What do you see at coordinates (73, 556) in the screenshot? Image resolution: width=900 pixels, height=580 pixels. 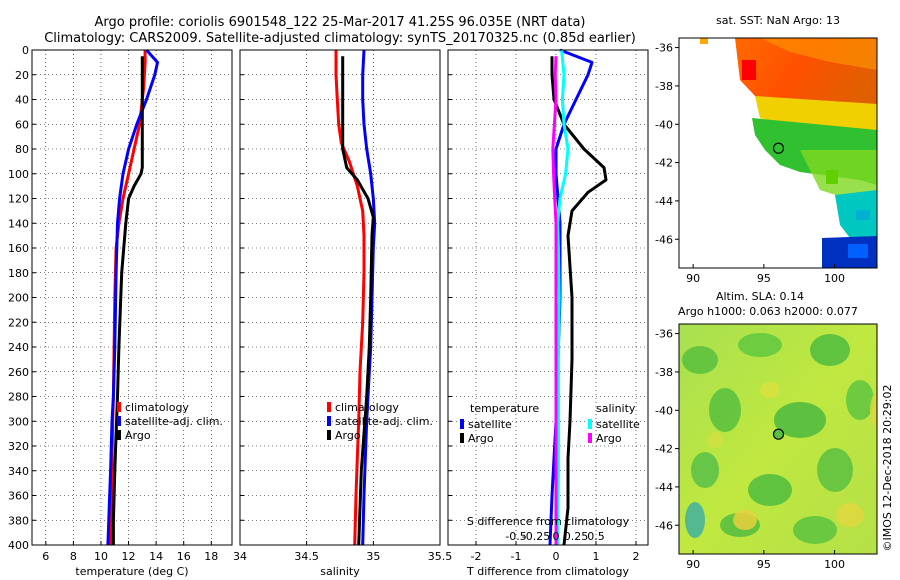 I see `x-tick-label: 8` at bounding box center [73, 556].